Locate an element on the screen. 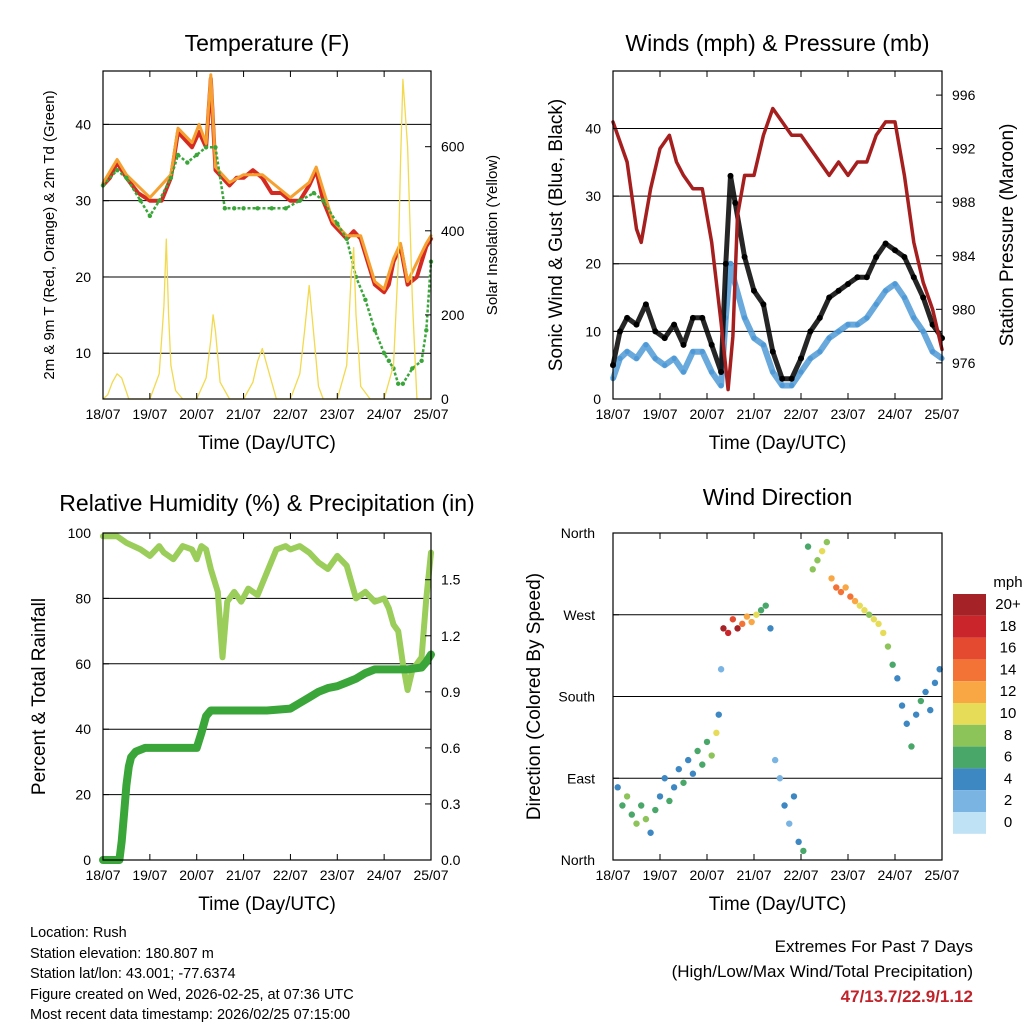  elevation-text: Station elevation: 180.807 m is located at coordinates (122, 953).